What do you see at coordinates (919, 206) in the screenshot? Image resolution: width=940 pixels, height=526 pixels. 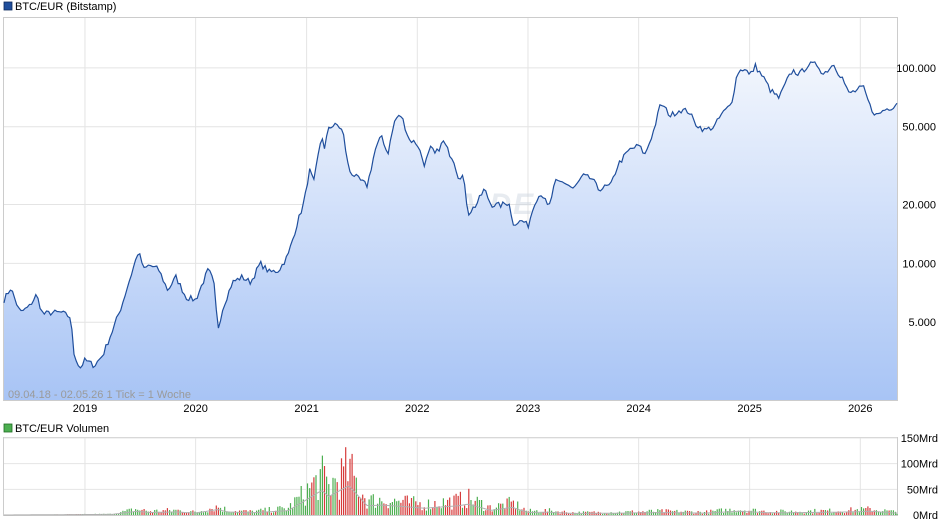 I see `price-y-tick-label: 20.000` at bounding box center [919, 206].